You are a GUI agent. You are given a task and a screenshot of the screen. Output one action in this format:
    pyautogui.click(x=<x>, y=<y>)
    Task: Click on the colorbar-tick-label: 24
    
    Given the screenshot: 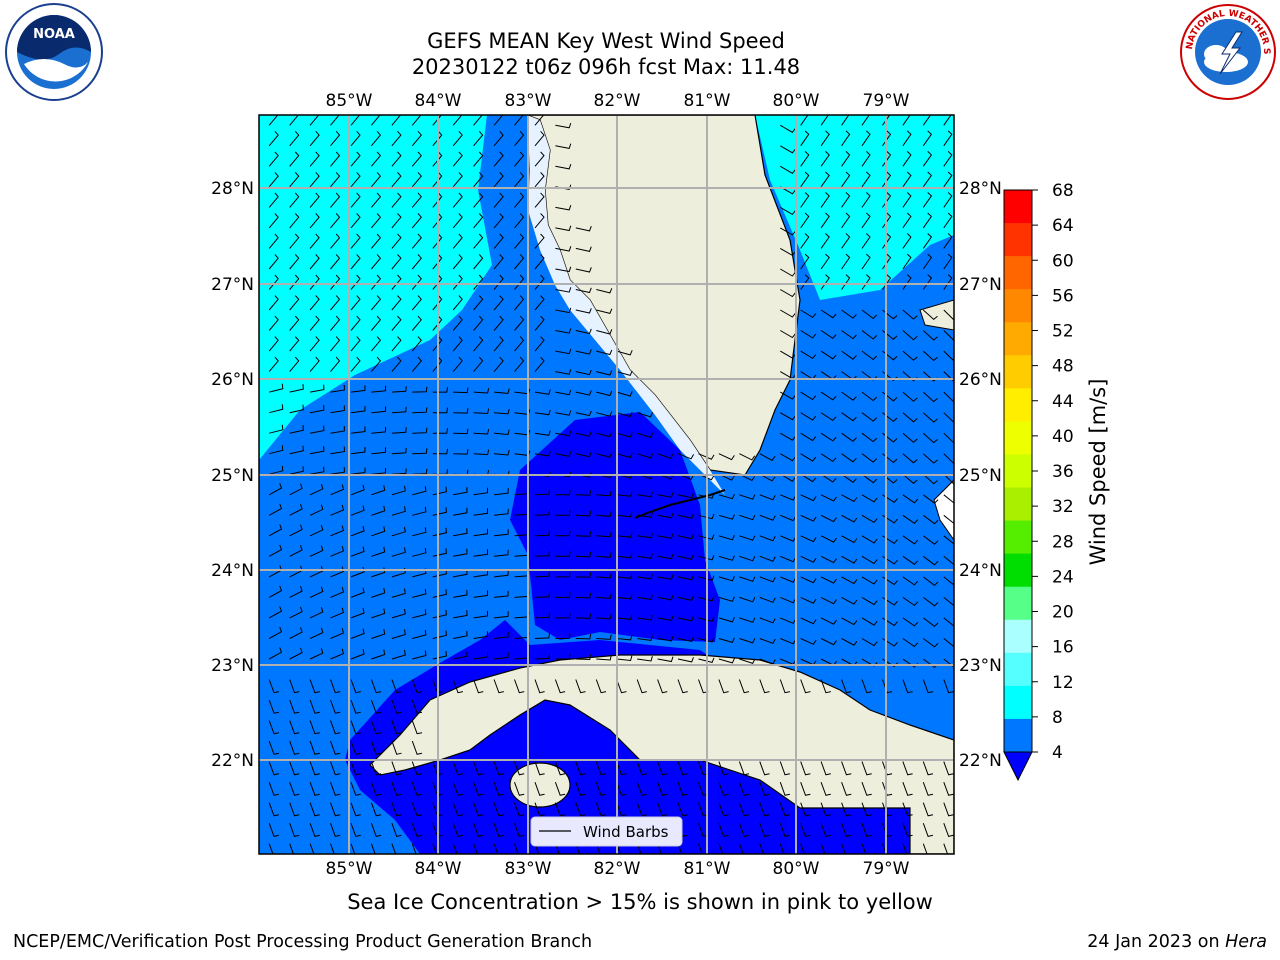 What is the action you would take?
    pyautogui.click(x=1063, y=577)
    